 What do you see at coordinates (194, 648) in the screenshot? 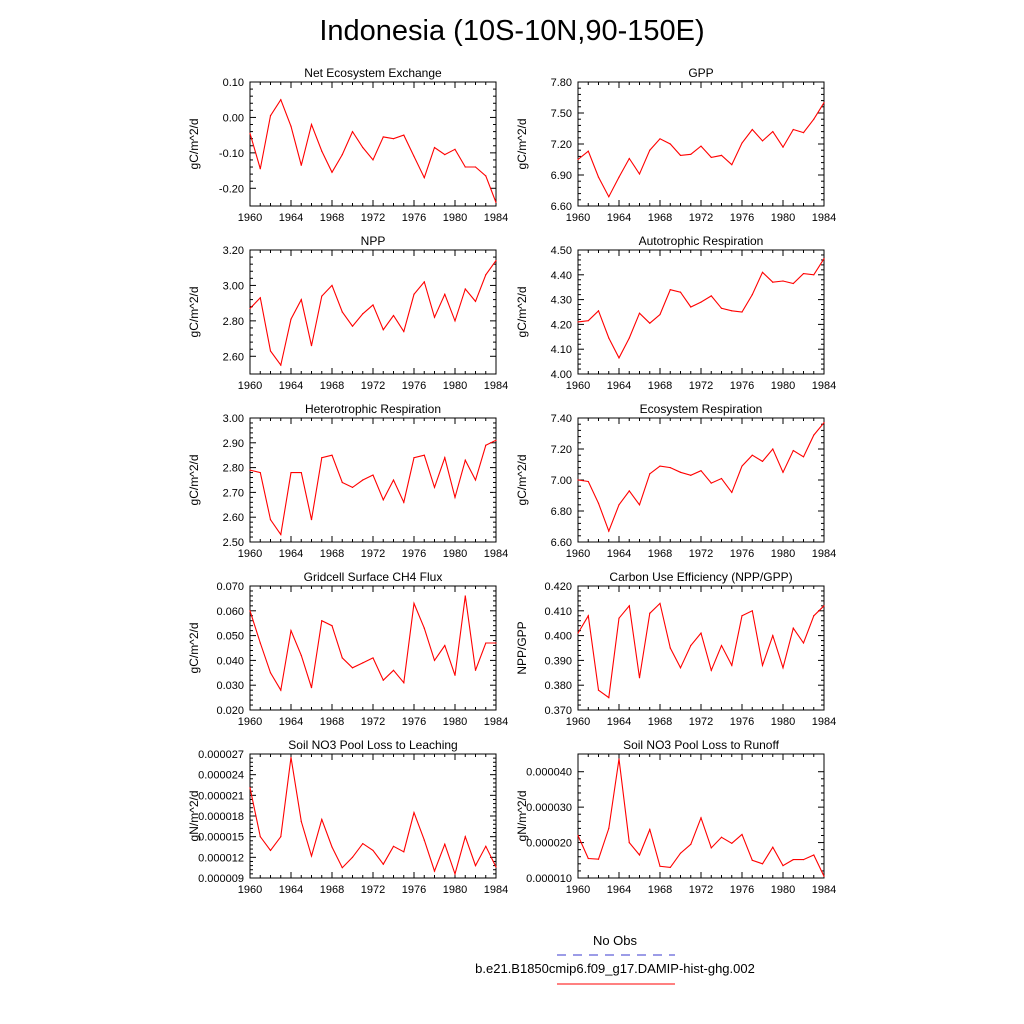
I see `y-axis-label: gC/m^2/d` at bounding box center [194, 648].